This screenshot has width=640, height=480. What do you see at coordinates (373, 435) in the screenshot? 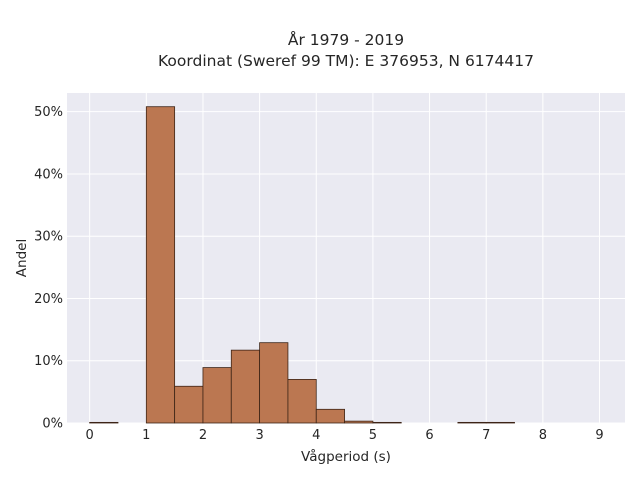
I see `x-tick-label: 5` at bounding box center [373, 435].